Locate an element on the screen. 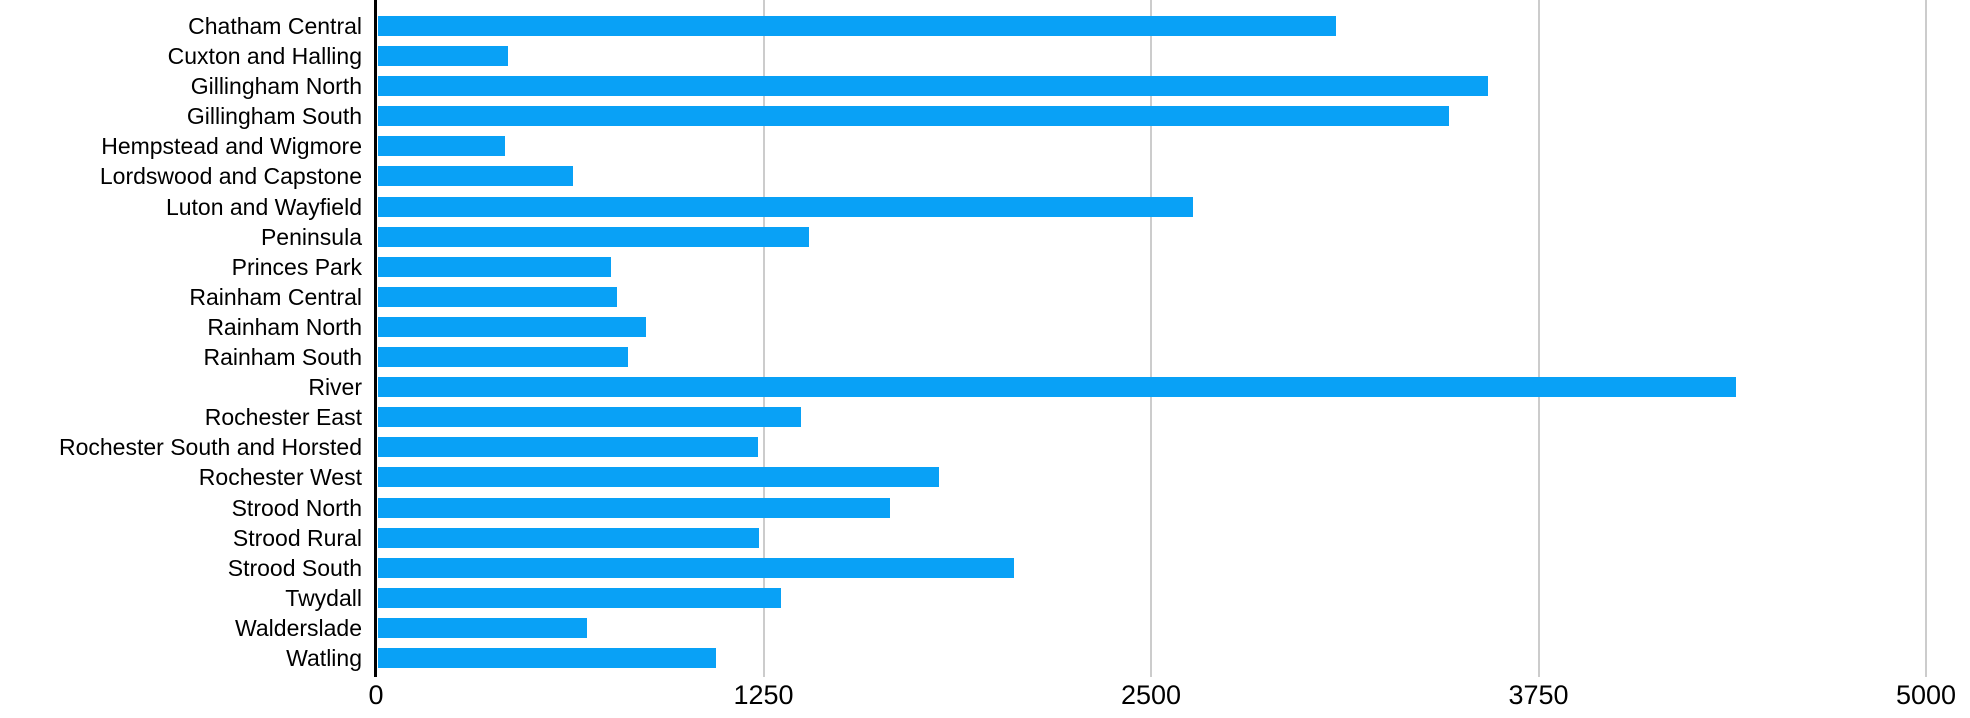 This screenshot has width=1970, height=718. x-axis-ticks: 0 1250 2500 3750 5000 is located at coordinates (985, 698).